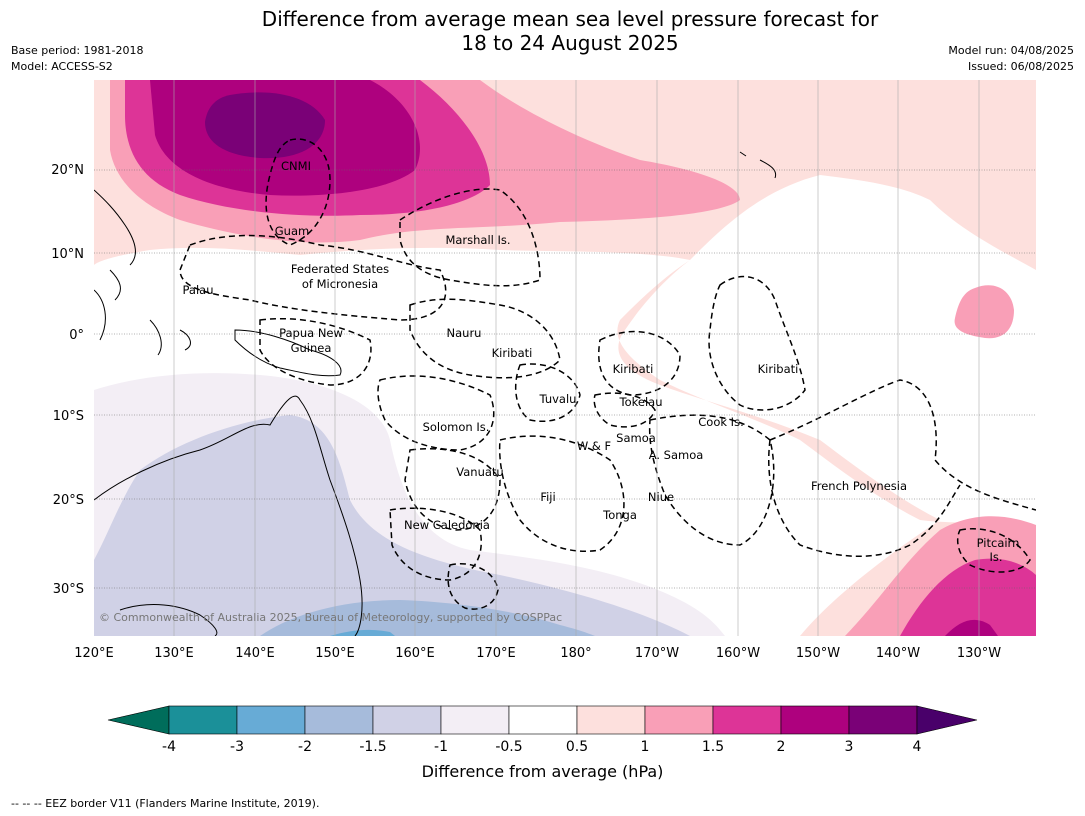 This screenshot has width=1085, height=816. I want to click on meta-left: Base period: 1981-2018 Model: ACCESS-S2, so click(77, 59).